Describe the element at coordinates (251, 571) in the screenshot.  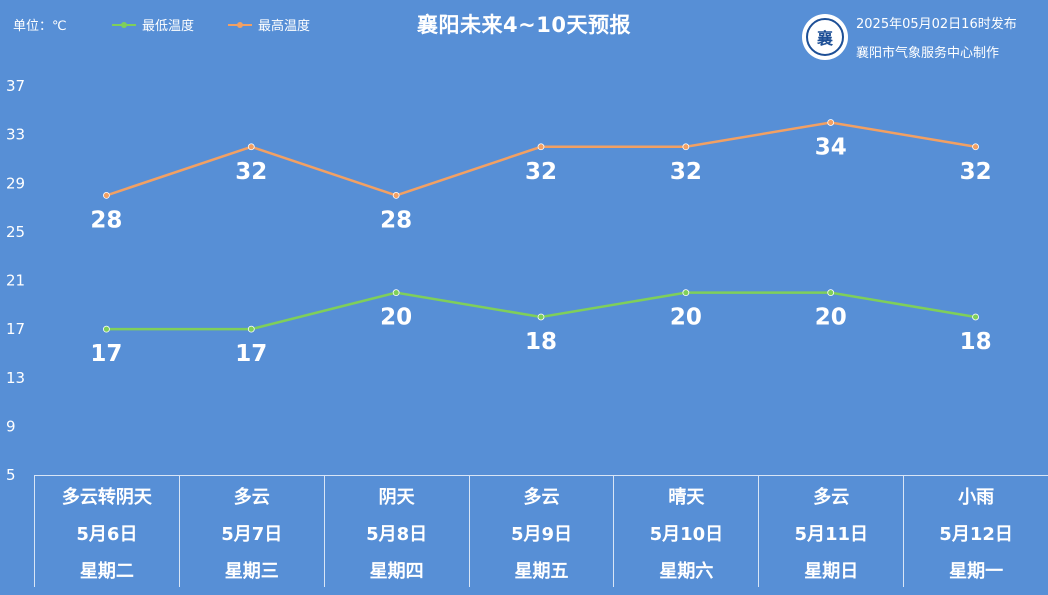
I see `weekday-text: 星期三` at that location.